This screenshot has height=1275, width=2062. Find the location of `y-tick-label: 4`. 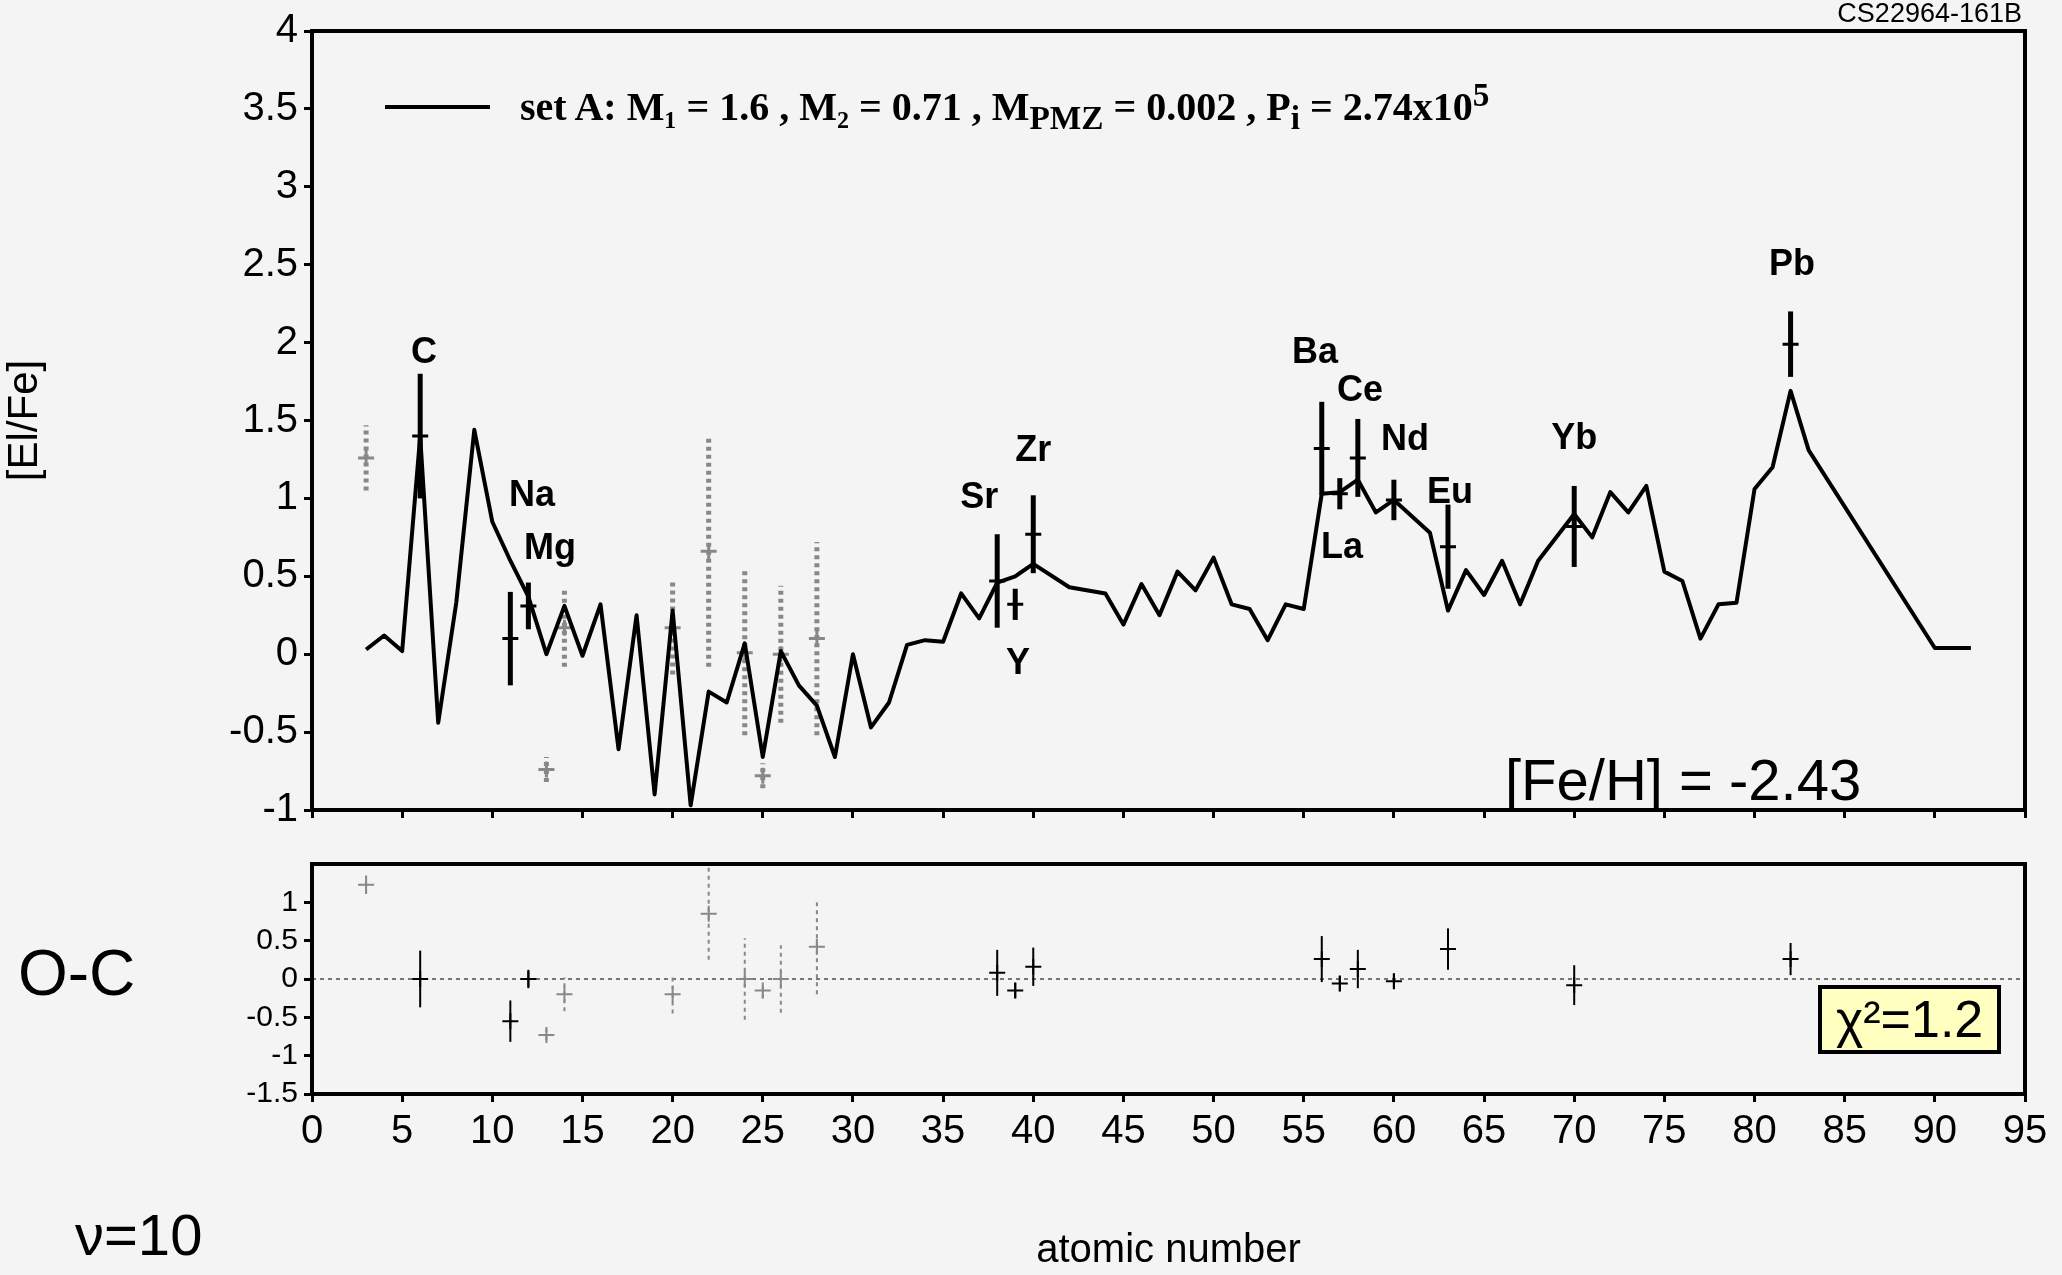

y-tick-label: 4 is located at coordinates (286, 28).